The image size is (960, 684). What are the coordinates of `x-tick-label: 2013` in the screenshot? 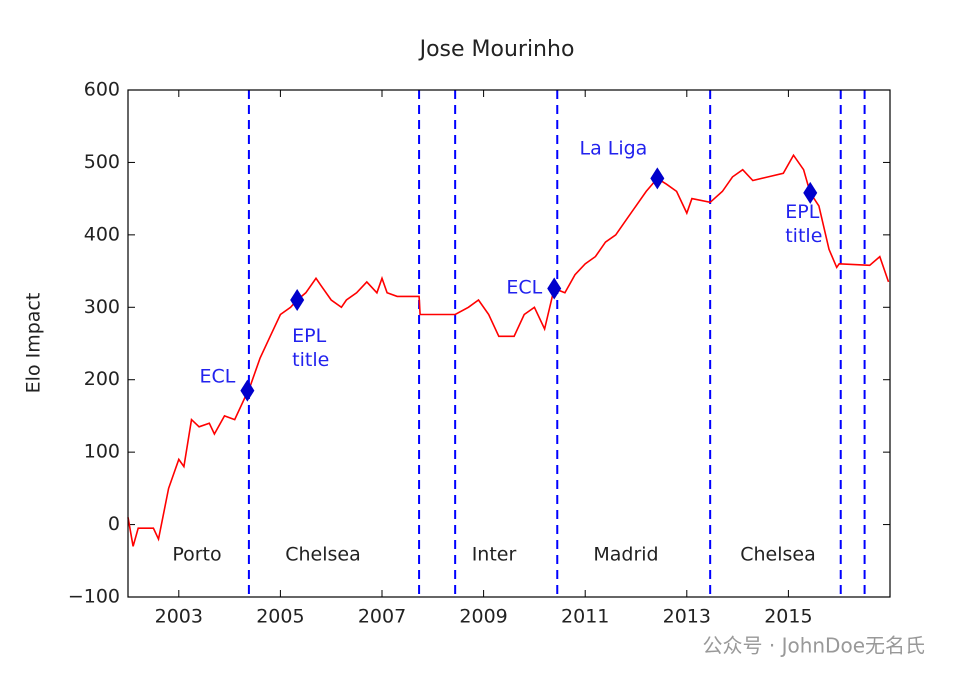 It's located at (687, 617).